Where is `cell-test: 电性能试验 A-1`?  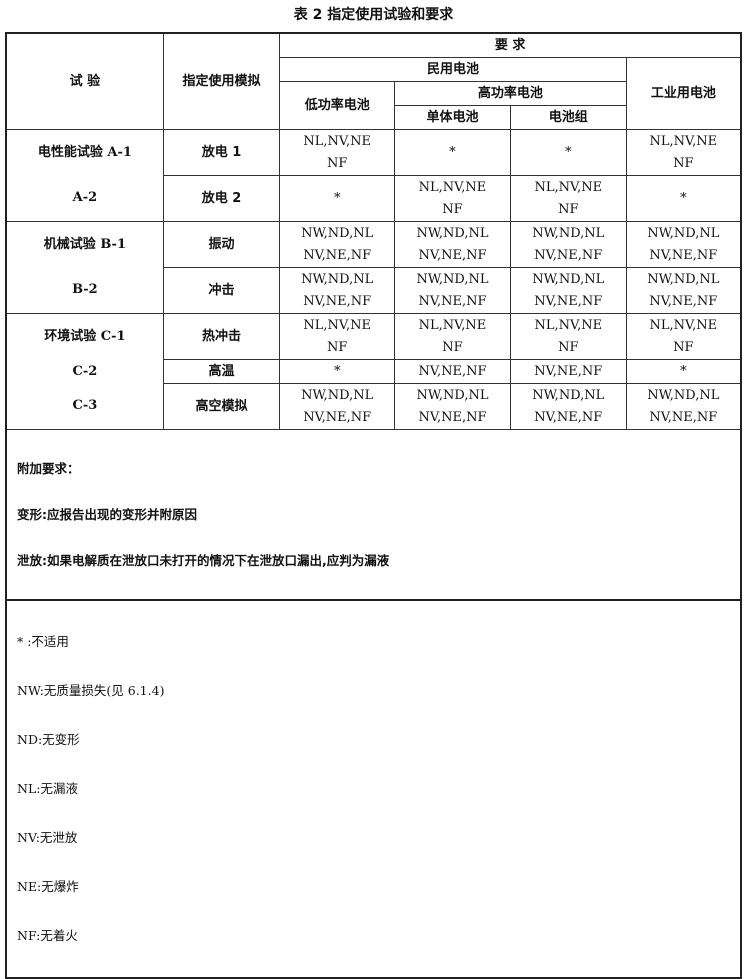 cell-test: 电性能试验 A-1 is located at coordinates (84, 152).